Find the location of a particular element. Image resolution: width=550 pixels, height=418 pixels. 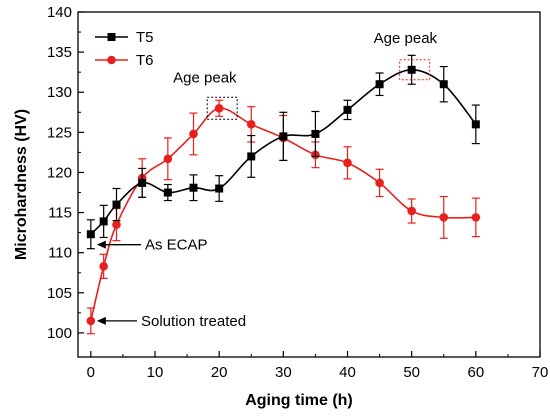

y-tick-label: 140 is located at coordinates (59, 12).